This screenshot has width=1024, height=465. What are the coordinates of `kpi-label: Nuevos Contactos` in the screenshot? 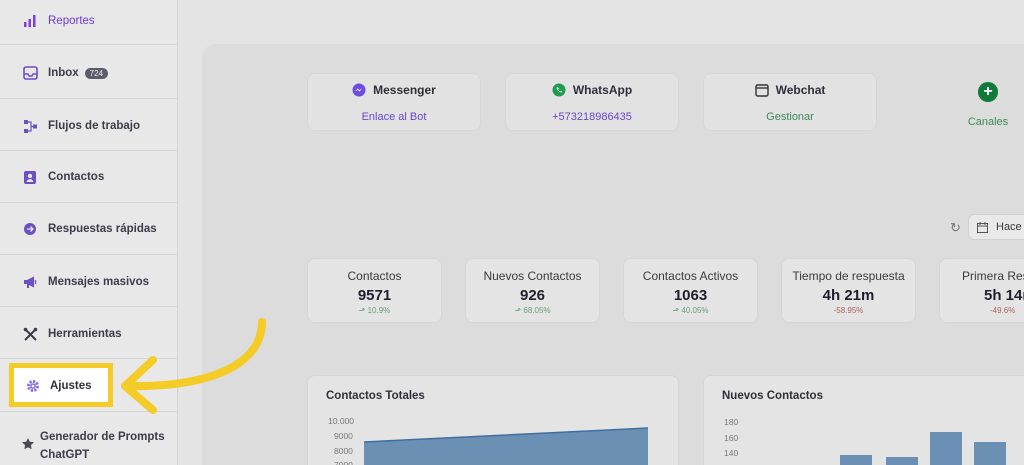 It's located at (532, 276).